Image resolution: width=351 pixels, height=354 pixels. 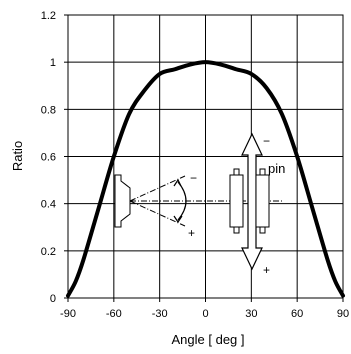 I want to click on connector-left-tab-top, so click(x=236, y=172).